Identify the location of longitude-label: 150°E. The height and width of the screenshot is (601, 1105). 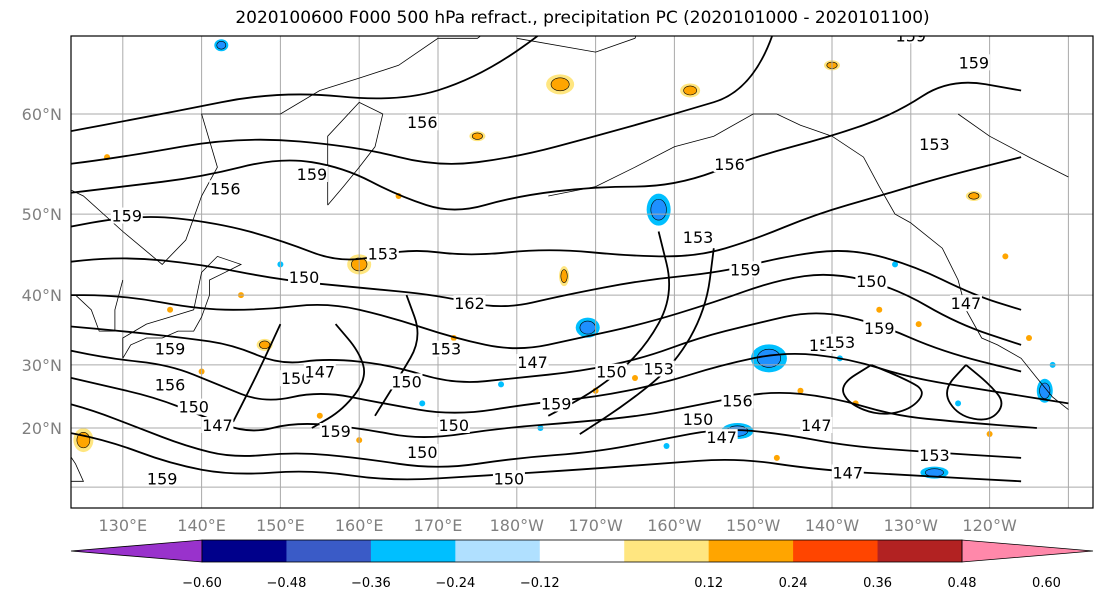
(280, 525).